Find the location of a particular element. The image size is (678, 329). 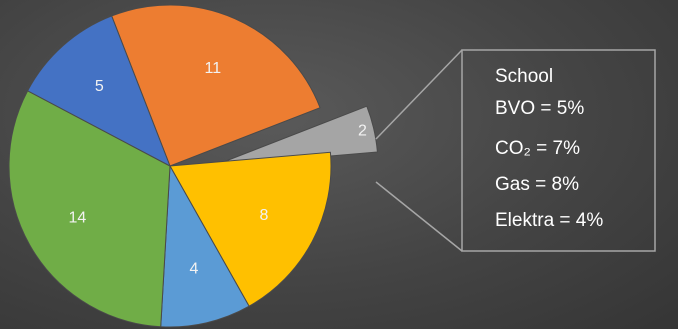

slice-label-14: 14 is located at coordinates (78, 217).